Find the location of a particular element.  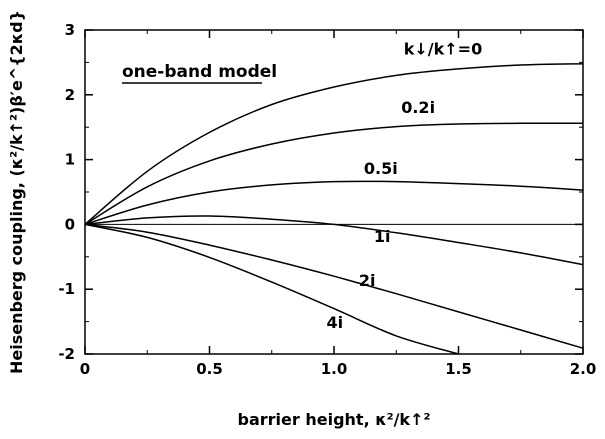

y-tick-label: -1 is located at coordinates (66, 289).